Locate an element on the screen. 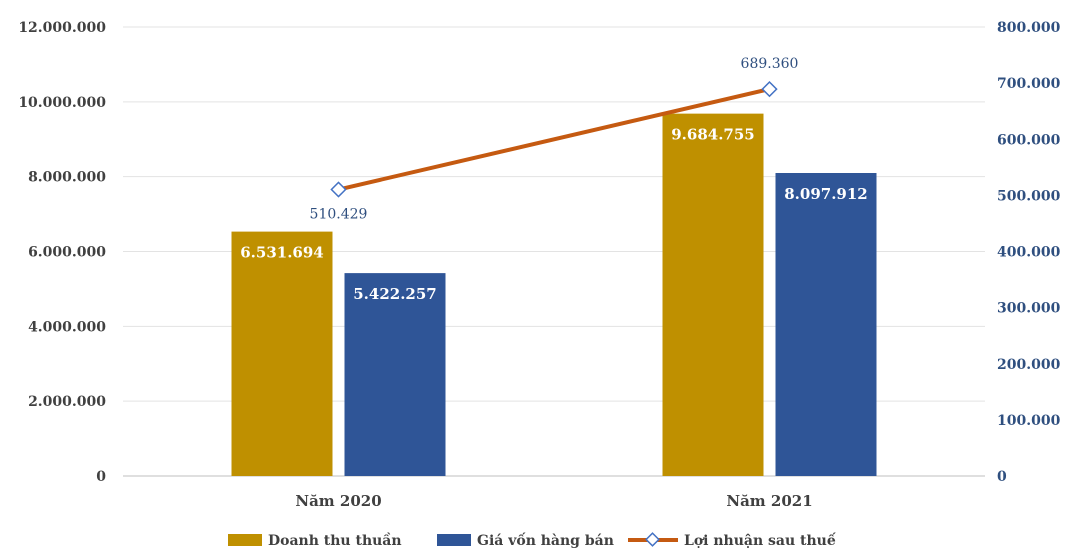  category-label: Năm 2020 is located at coordinates (338, 501).